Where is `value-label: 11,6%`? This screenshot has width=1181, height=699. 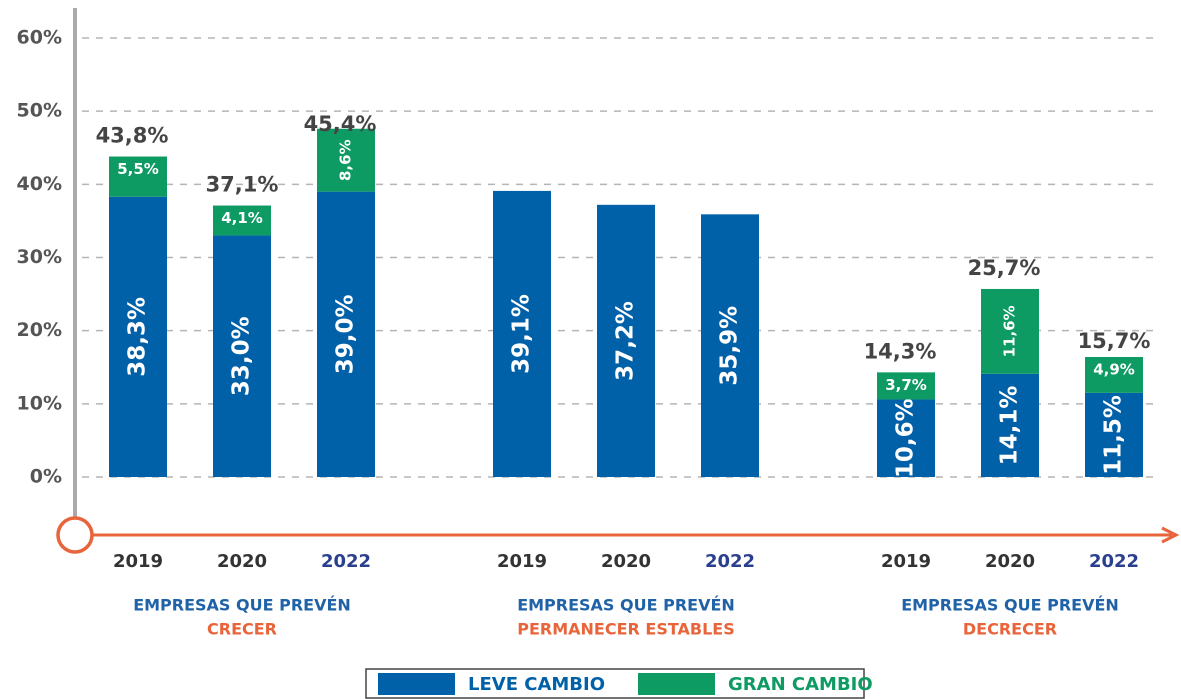 value-label: 11,6% is located at coordinates (1010, 331).